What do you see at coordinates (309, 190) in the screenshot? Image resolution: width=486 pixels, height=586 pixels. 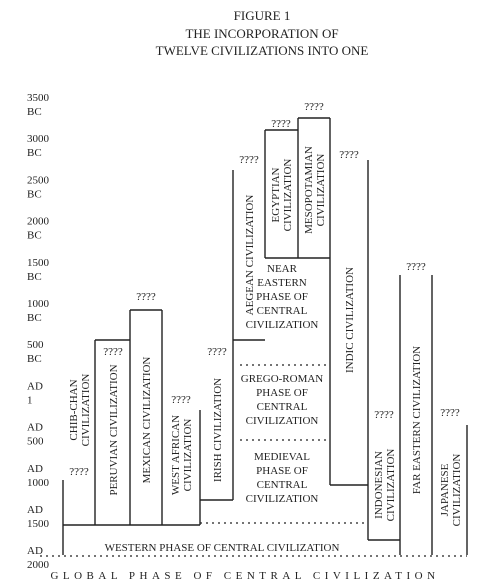 I see `civilization-label: MESOPOTAMIAN` at bounding box center [309, 190].